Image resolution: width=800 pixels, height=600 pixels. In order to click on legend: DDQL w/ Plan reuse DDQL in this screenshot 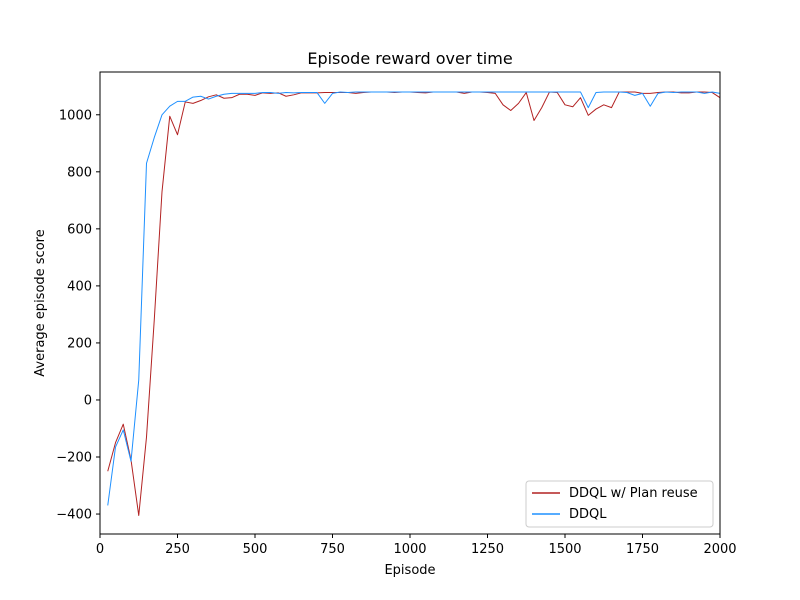, I will do `click(619, 504)`.